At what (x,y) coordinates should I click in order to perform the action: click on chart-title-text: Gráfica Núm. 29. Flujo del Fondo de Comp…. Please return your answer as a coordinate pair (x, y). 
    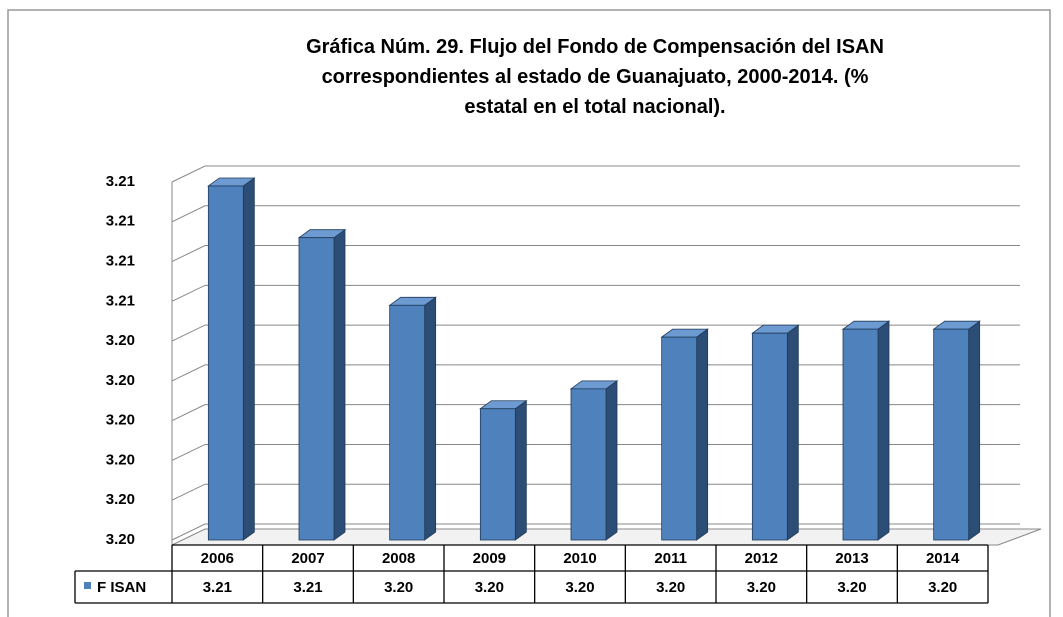
    Looking at the image, I should click on (595, 77).